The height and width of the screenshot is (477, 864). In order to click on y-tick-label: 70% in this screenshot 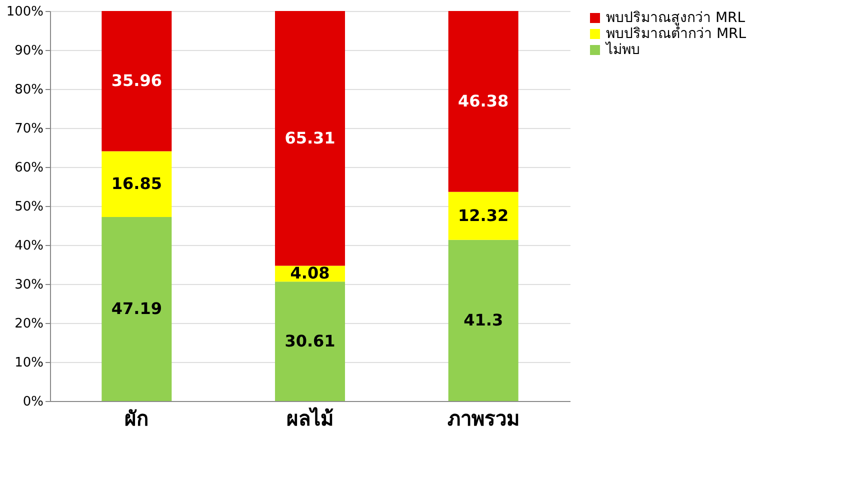, I will do `click(29, 129)`.